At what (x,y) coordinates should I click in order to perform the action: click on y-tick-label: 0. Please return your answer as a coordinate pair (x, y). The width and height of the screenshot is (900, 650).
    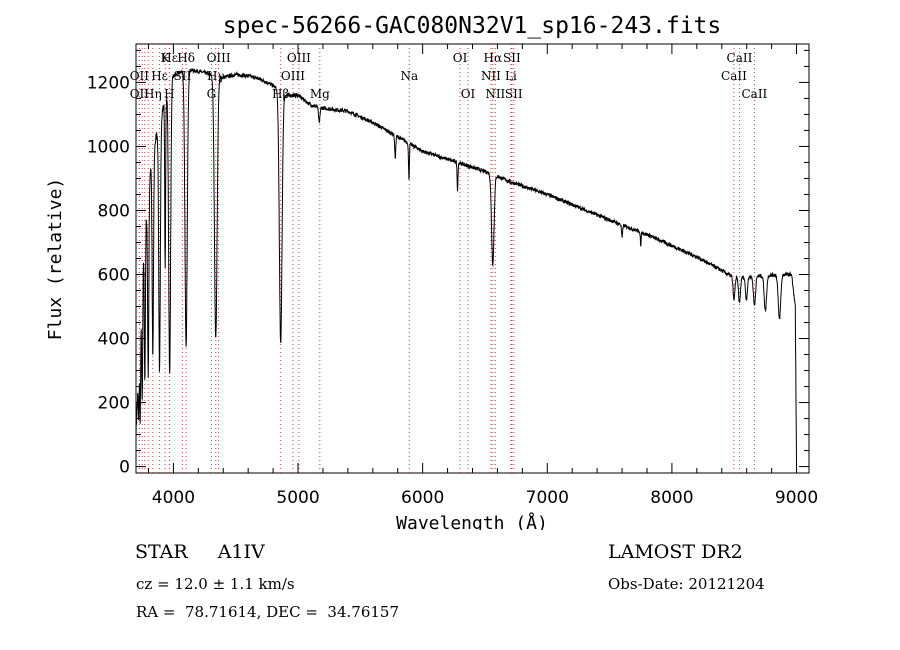
    Looking at the image, I should click on (124, 468).